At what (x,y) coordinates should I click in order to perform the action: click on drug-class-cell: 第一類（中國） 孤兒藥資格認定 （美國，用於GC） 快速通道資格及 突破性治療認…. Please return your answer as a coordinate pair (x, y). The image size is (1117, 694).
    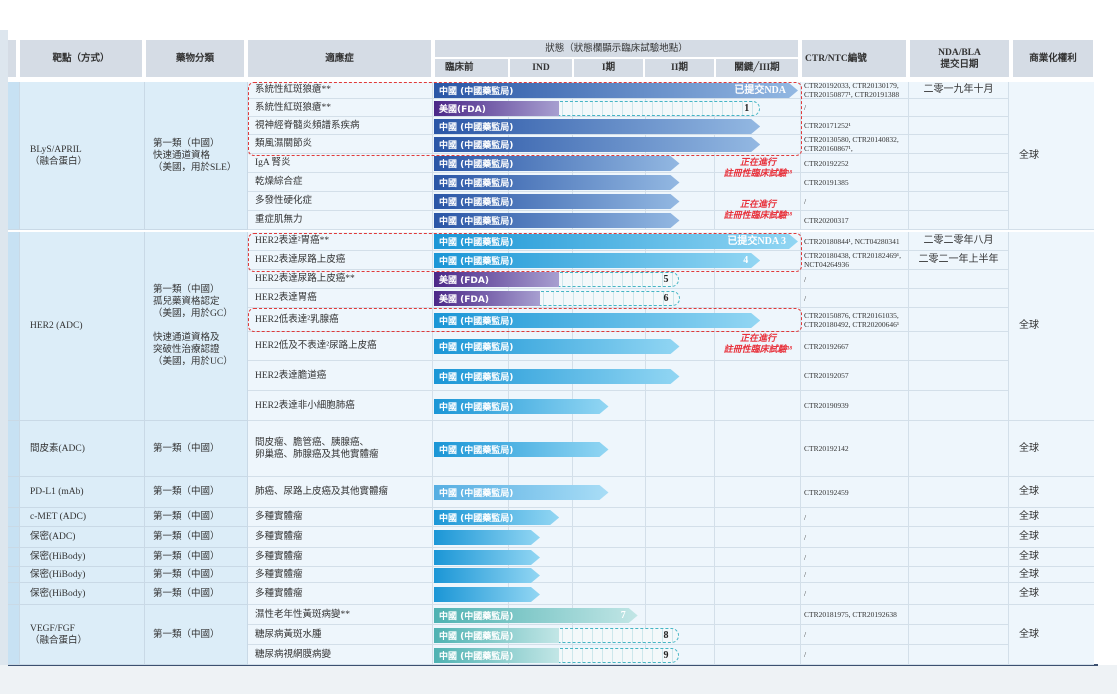
    Looking at the image, I should click on (196, 326).